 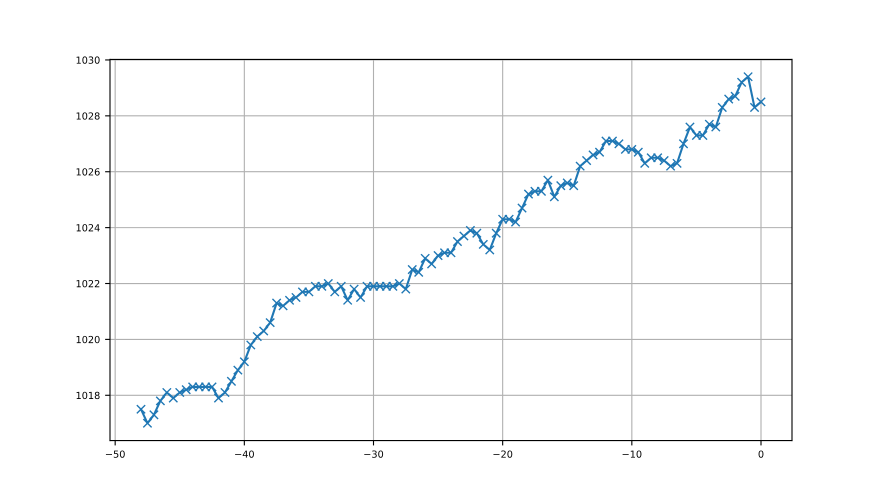 I want to click on y-tick-label: 1022, so click(x=88, y=284).